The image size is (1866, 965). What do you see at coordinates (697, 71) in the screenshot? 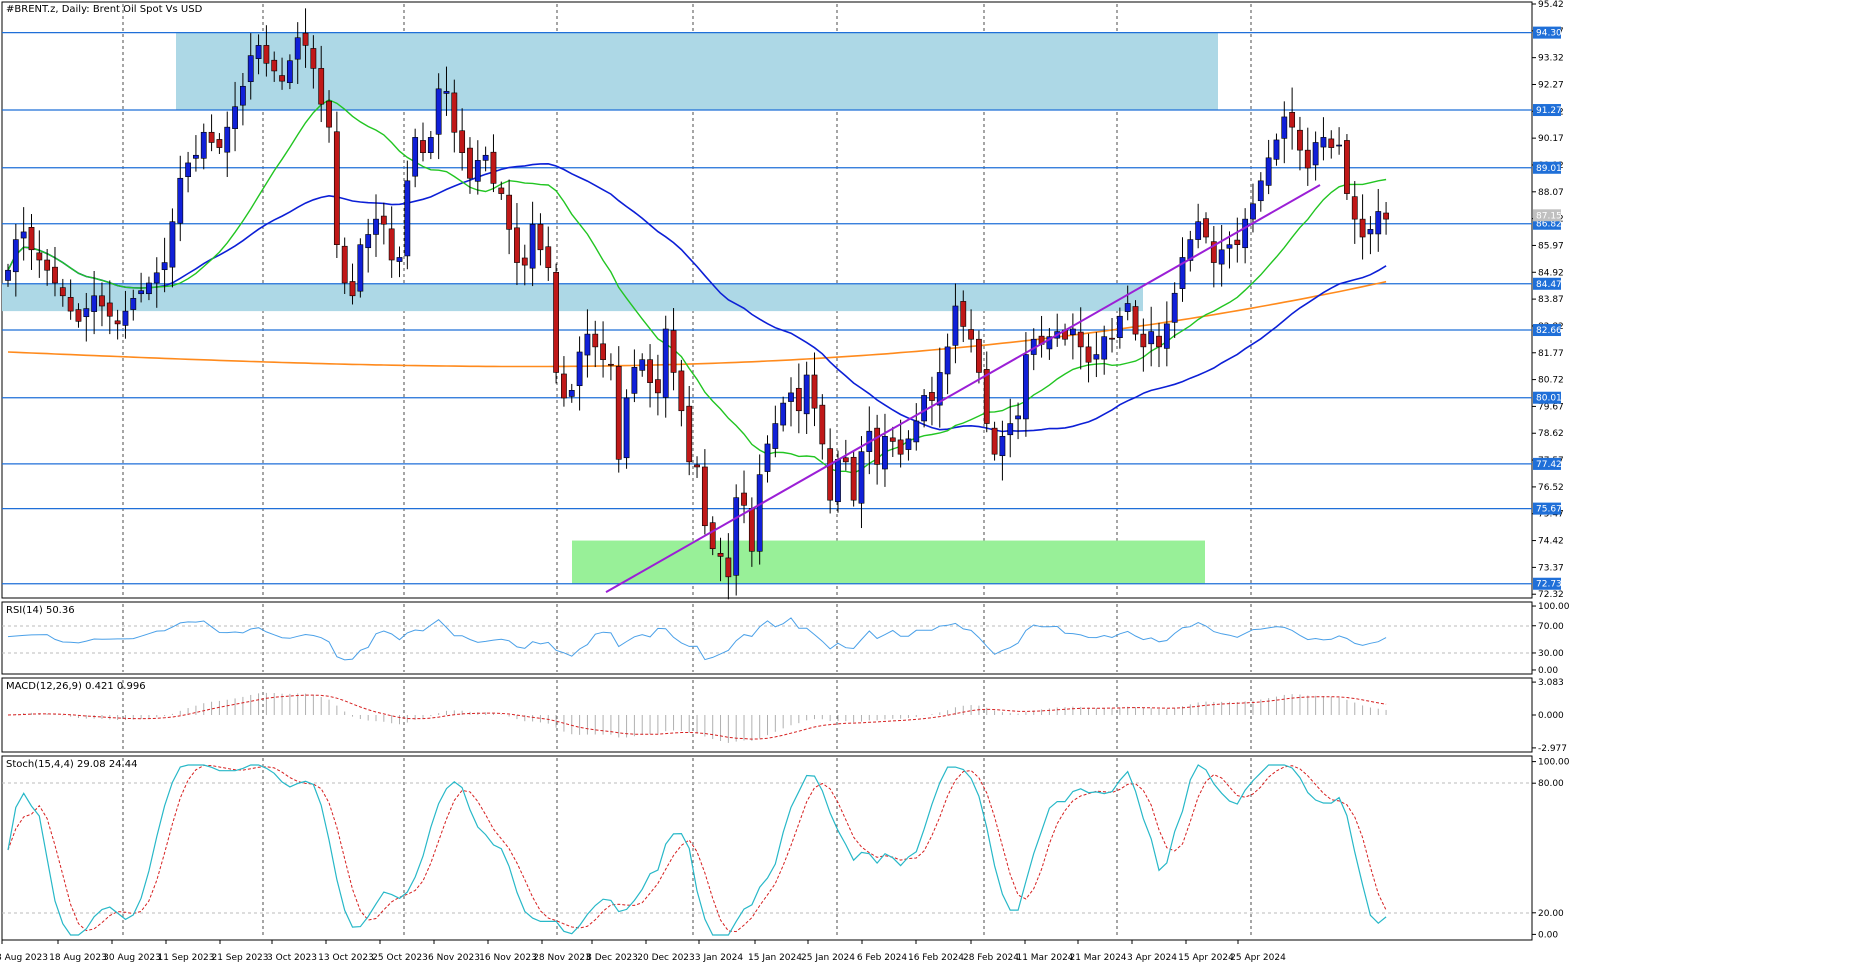
I see `zone-rect` at bounding box center [697, 71].